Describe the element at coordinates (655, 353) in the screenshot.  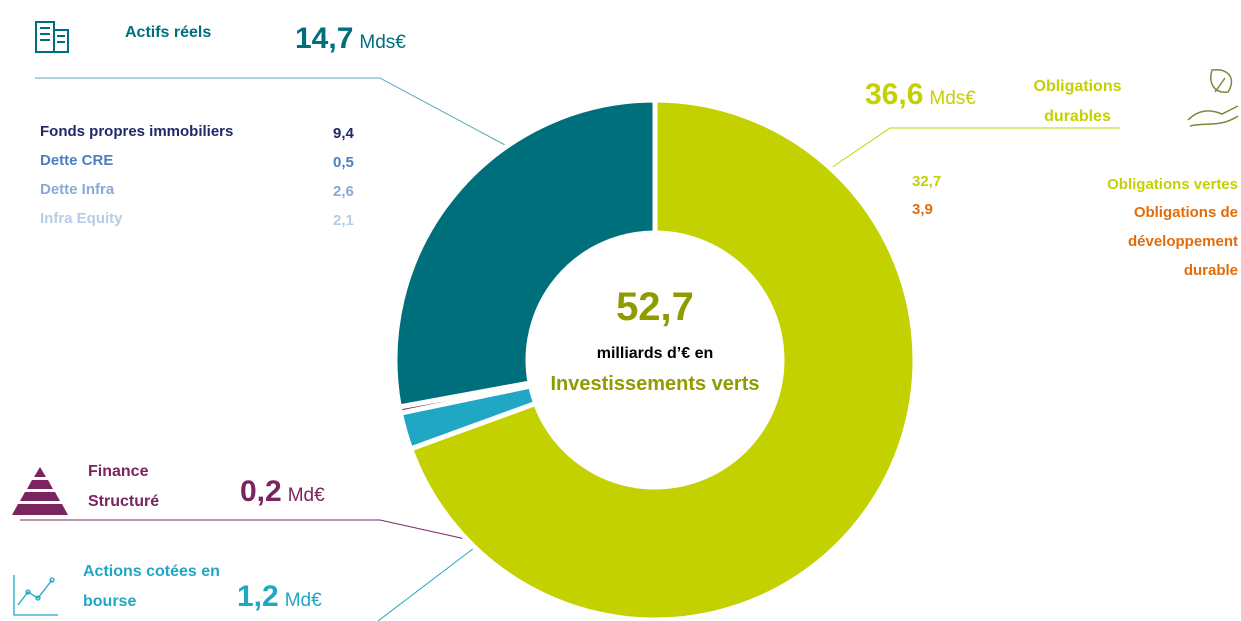
I see `center-line: milliards d’€ en` at that location.